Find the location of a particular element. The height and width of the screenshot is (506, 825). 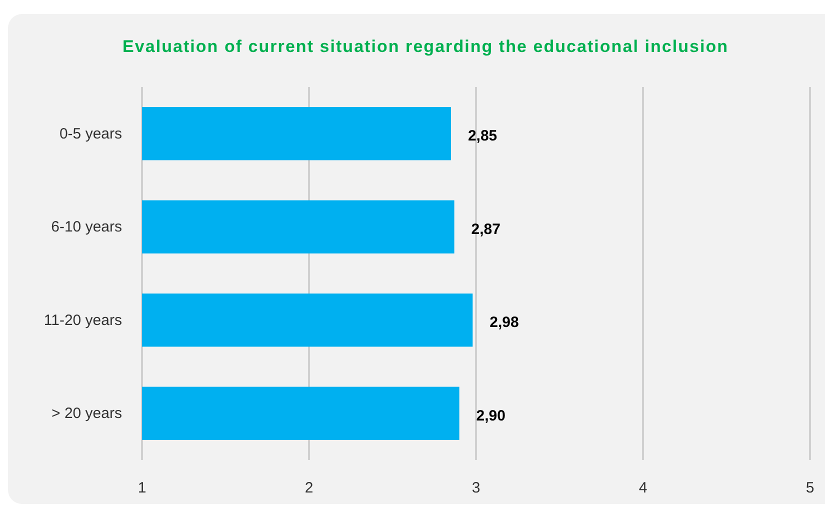

x-tick-label: 2 is located at coordinates (309, 488).